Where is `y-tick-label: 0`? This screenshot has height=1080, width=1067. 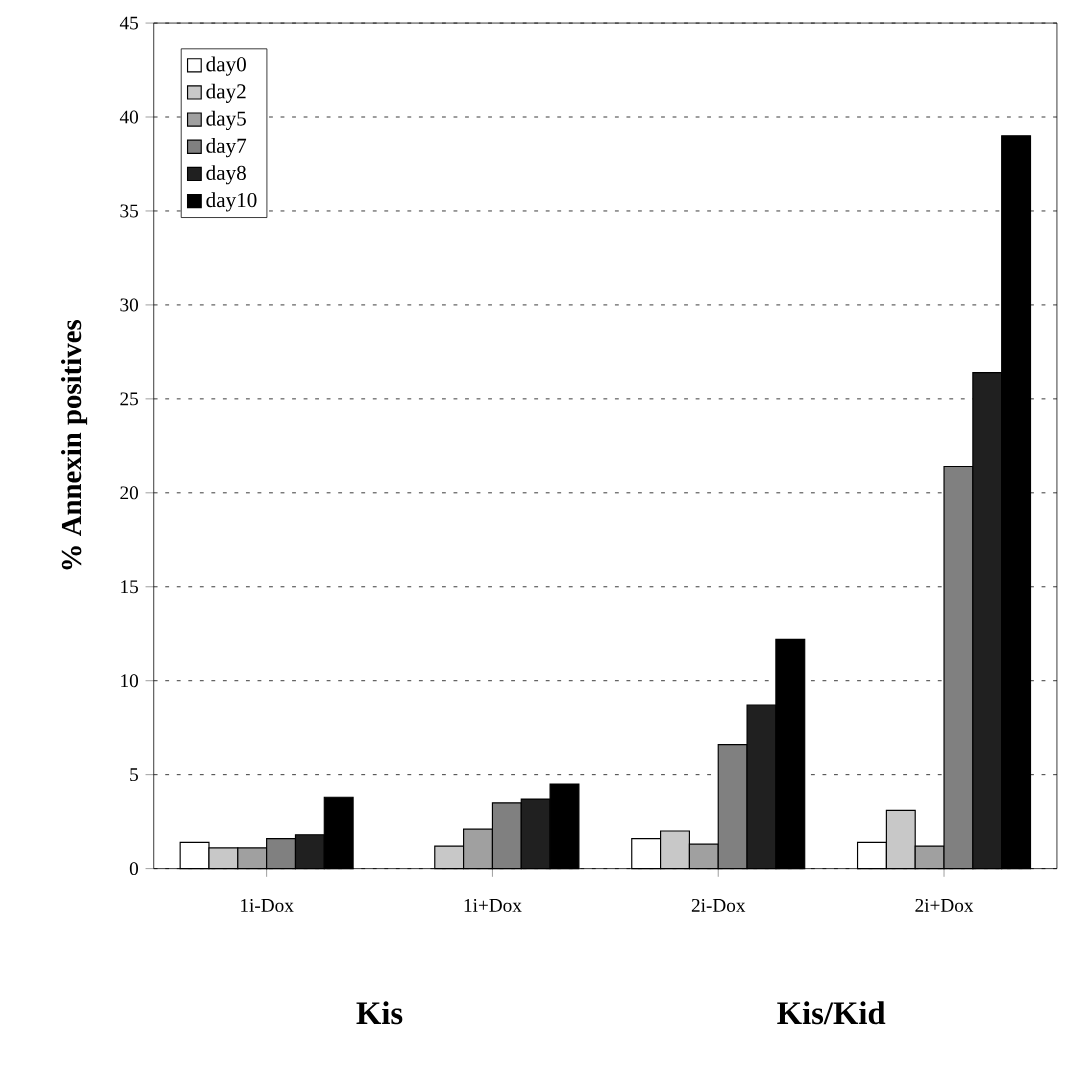
y-tick-label: 0 is located at coordinates (134, 869).